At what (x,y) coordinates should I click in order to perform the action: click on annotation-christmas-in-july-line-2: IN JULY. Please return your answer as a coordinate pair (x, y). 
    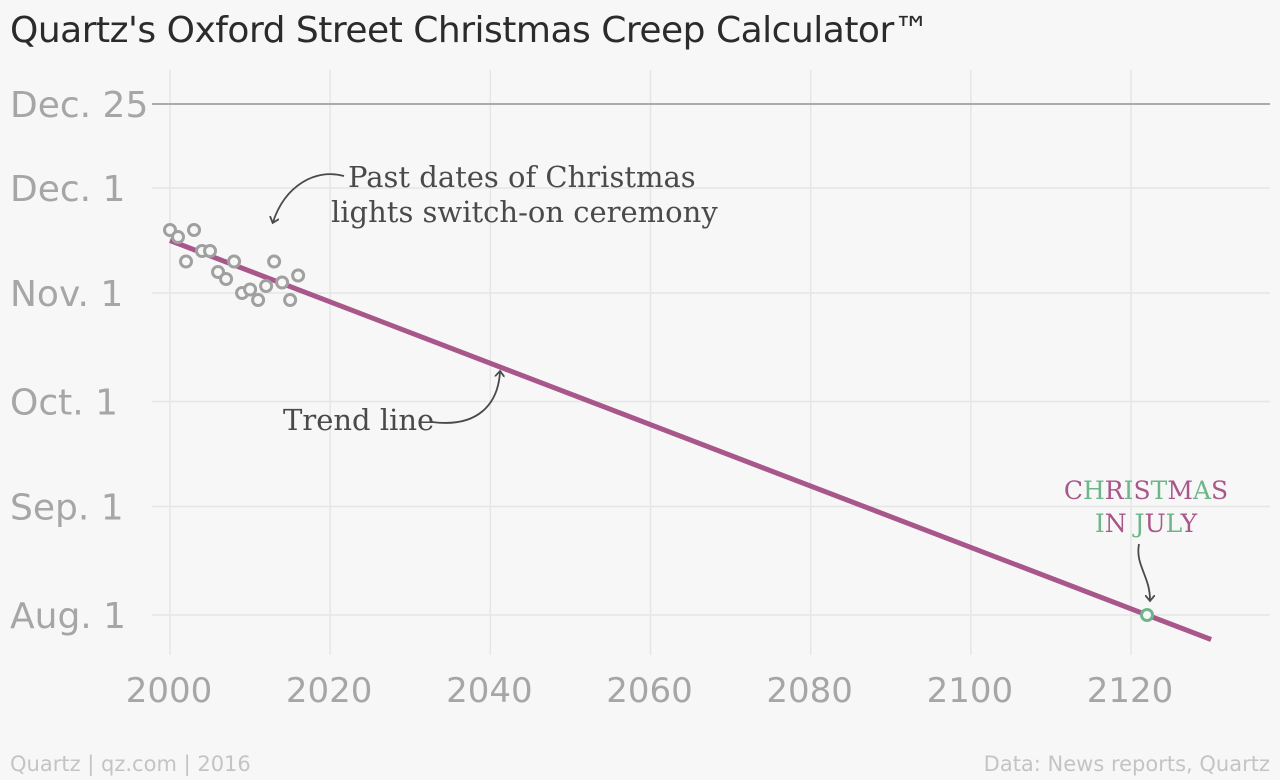
    Looking at the image, I should click on (1146, 523).